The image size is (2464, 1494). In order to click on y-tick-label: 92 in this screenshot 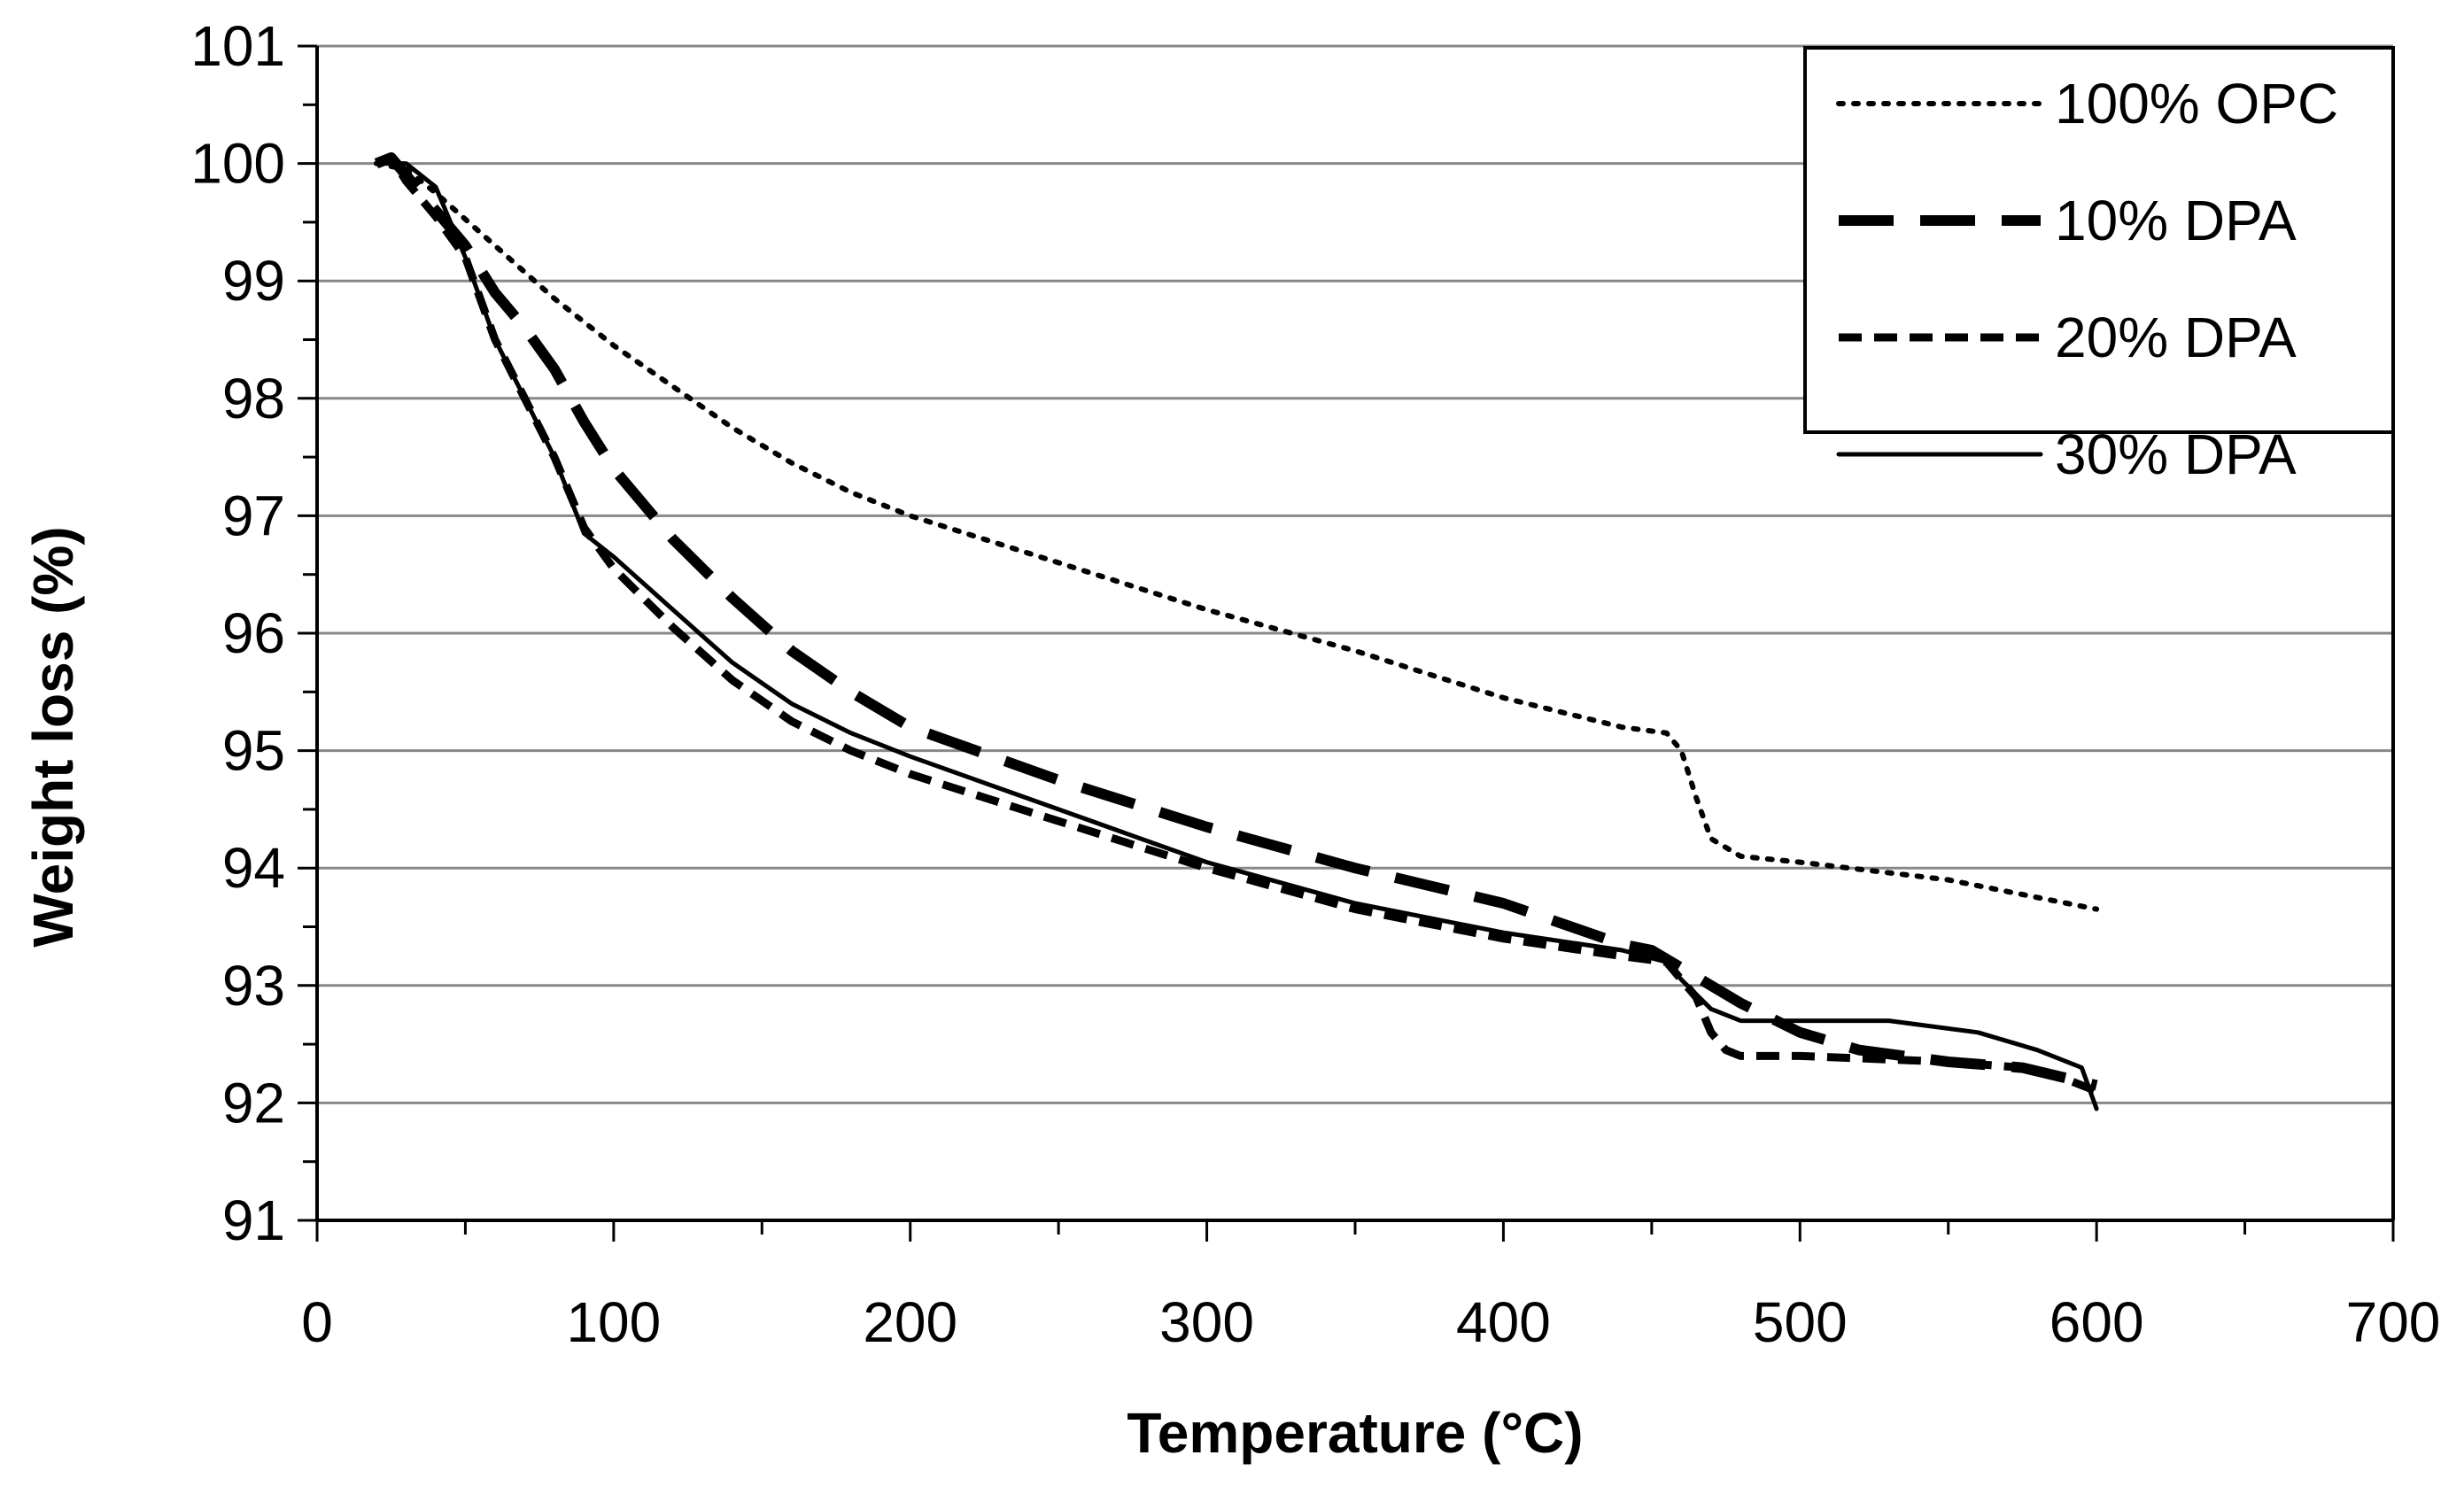, I will do `click(253, 1102)`.